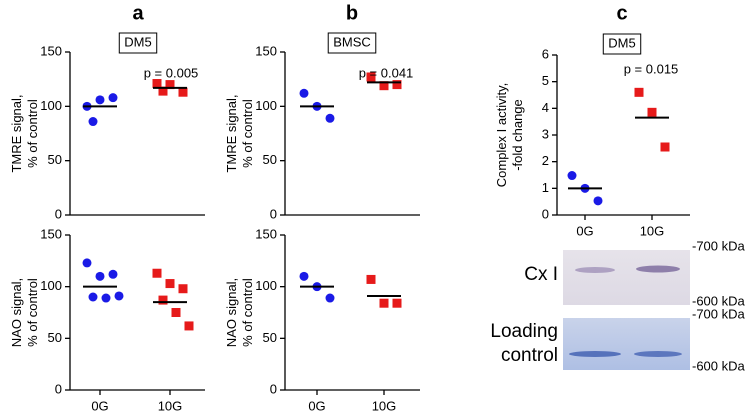 This screenshot has height=417, width=752. I want to click on y-axis-label-line: -fold change, so click(517, 135).